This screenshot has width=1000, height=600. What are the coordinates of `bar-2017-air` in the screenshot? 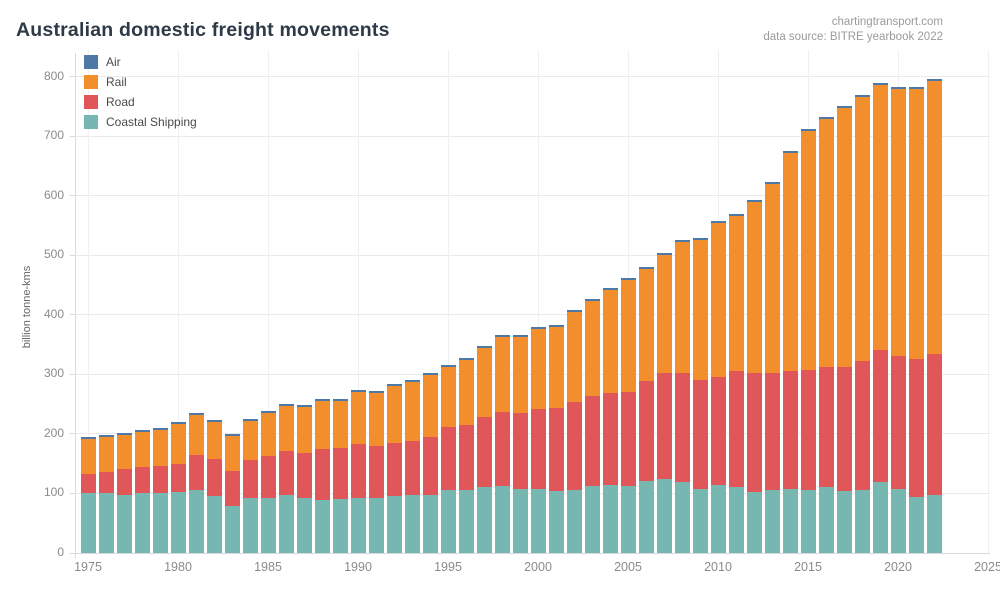 It's located at (844, 107).